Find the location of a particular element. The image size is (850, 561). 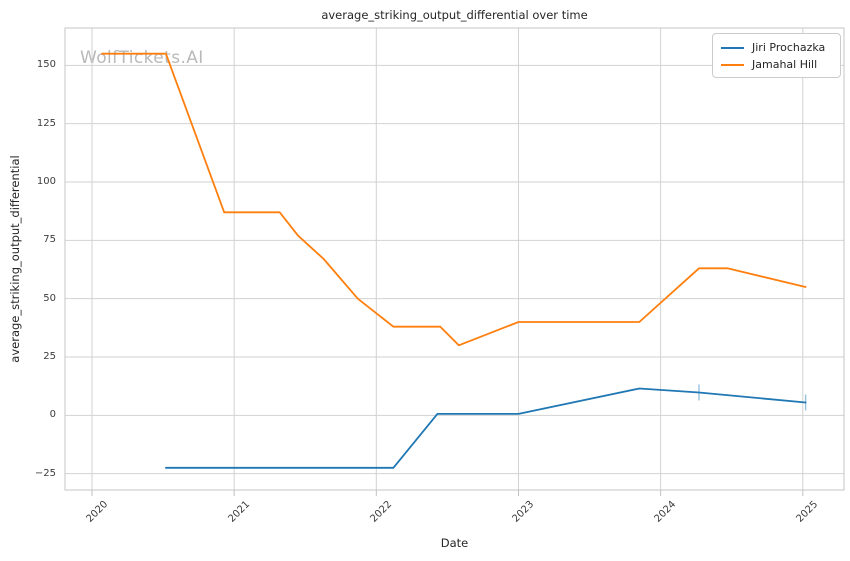

y-tick-label: 125 is located at coordinates (46, 123).